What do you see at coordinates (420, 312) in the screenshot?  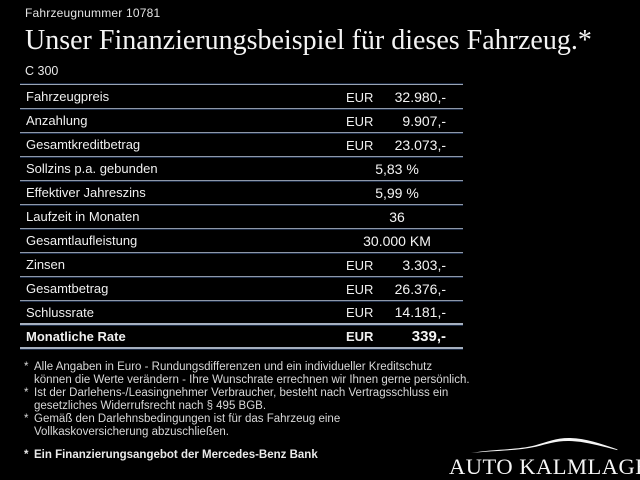 I see `row-value: 14.181,-` at bounding box center [420, 312].